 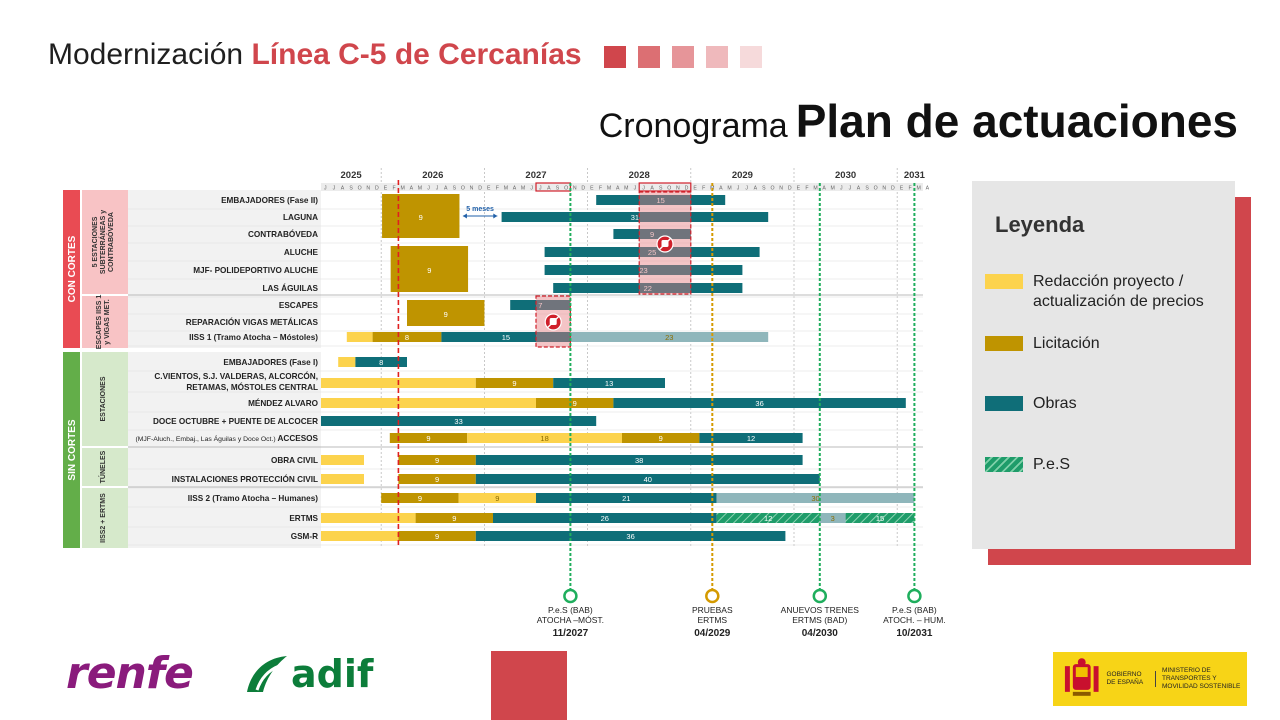 What do you see at coordinates (464, 216) in the screenshot?
I see `arrow-head-left` at bounding box center [464, 216].